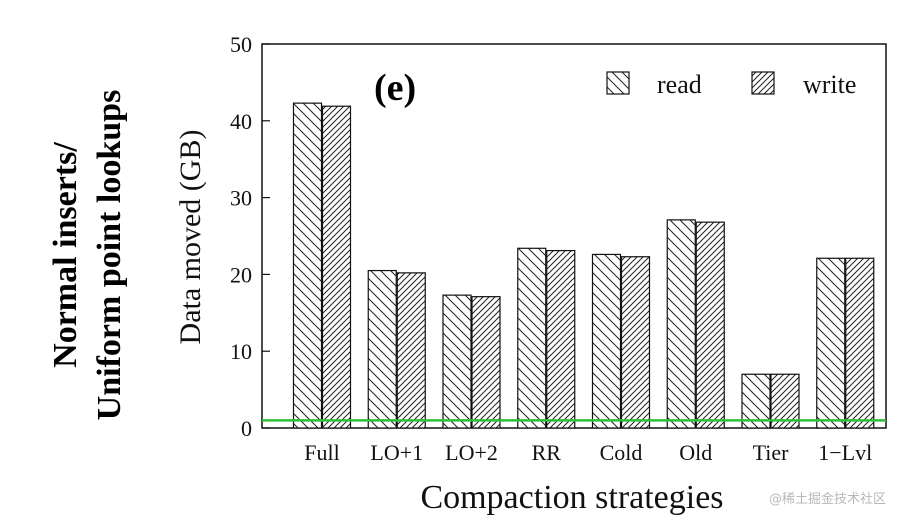 The height and width of the screenshot is (524, 901). I want to click on y-tick-label-1: 10, so click(241, 351).